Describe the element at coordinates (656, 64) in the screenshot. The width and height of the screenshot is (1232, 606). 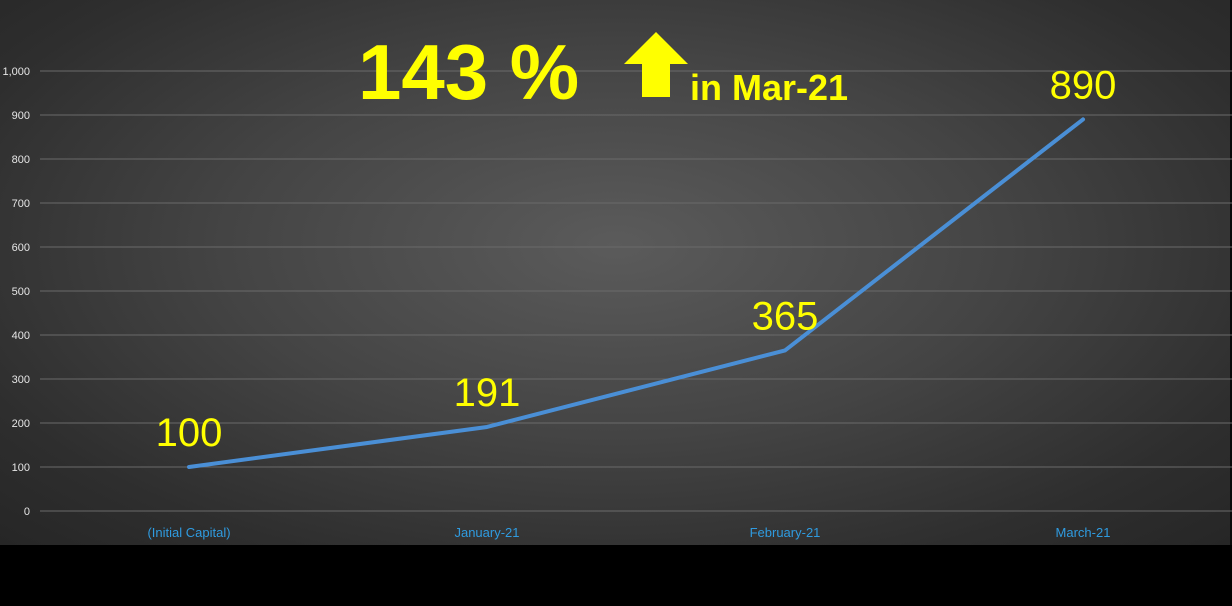
I see `arrow-up-icon` at that location.